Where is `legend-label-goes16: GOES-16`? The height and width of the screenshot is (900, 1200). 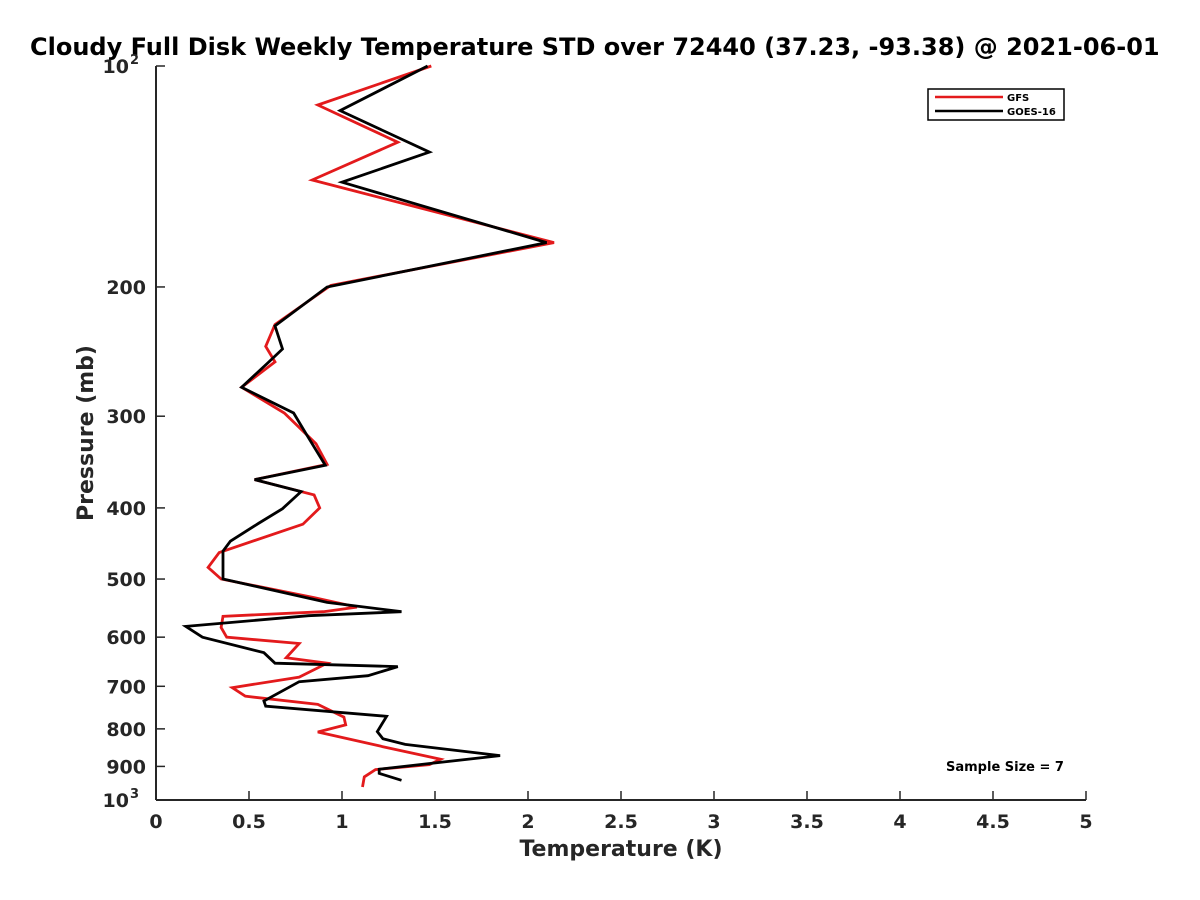 legend-label-goes16: GOES-16 is located at coordinates (1031, 112).